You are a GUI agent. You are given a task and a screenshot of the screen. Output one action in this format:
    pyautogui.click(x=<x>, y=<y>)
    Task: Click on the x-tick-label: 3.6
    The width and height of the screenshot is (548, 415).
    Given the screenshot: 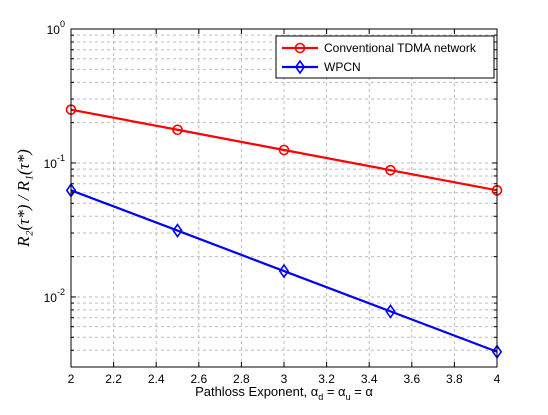 What is the action you would take?
    pyautogui.click(x=411, y=379)
    